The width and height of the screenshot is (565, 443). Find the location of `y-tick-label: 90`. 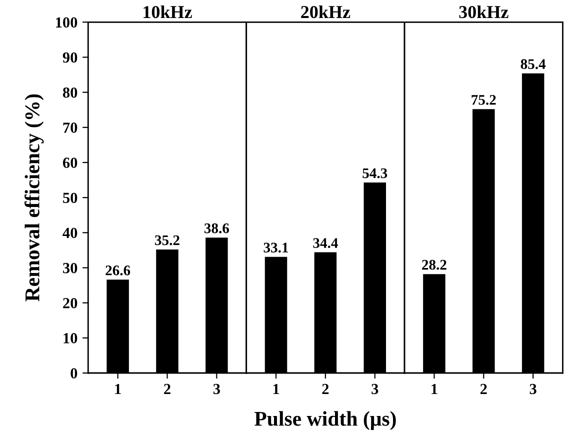

y-tick-label: 90 is located at coordinates (70, 57).